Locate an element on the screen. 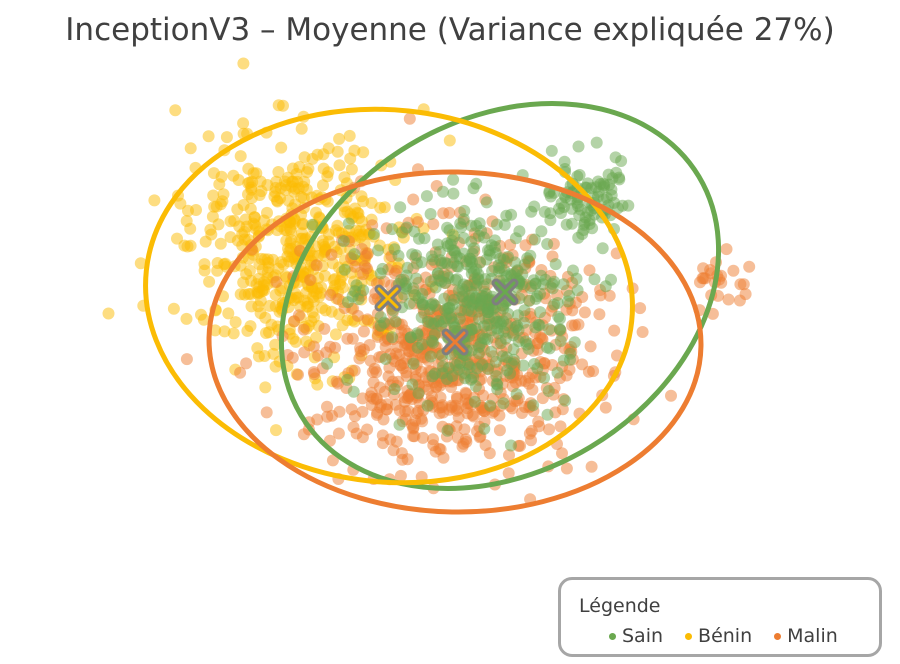 The height and width of the screenshot is (664, 900). legend-marker-malin is located at coordinates (778, 636).